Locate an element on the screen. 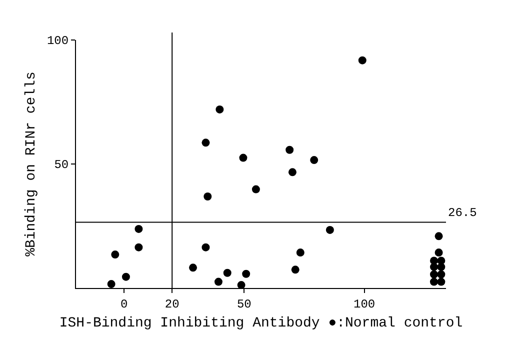 The image size is (506, 338). x-tick-label: 50 is located at coordinates (244, 304).